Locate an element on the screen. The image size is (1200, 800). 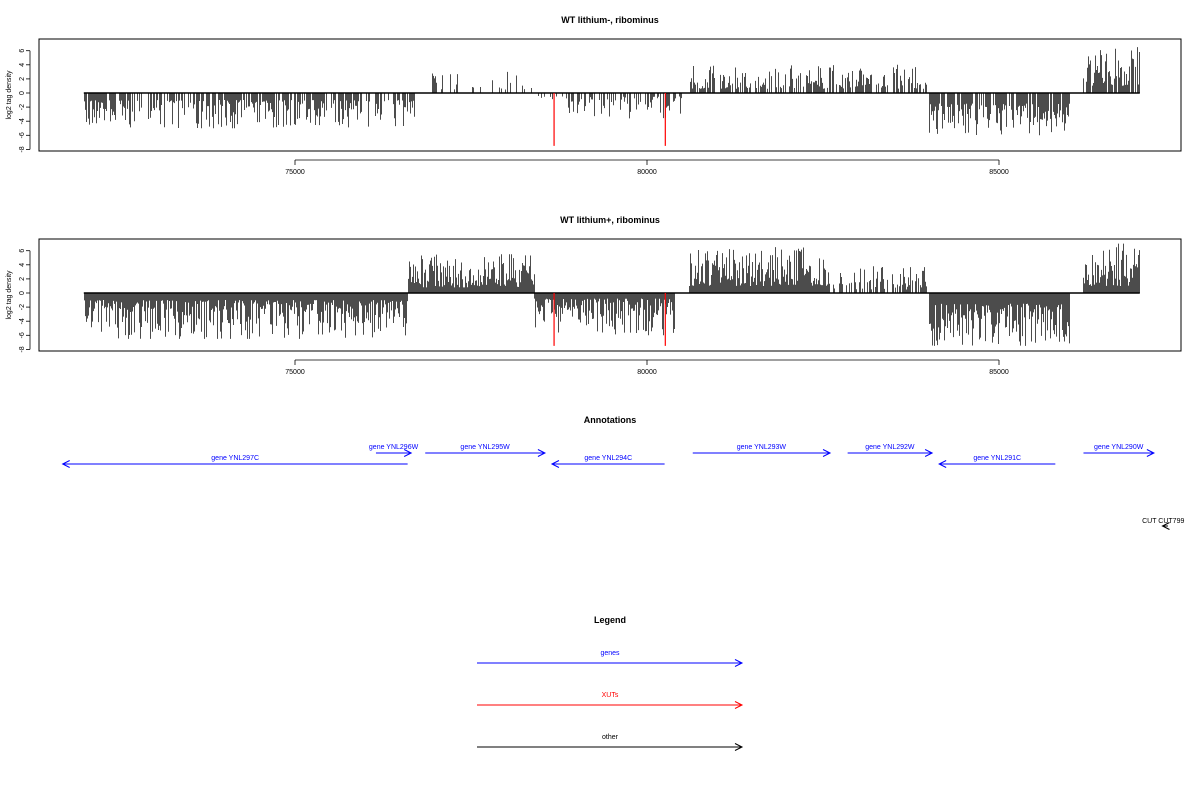
gene-label: gene YNL291C is located at coordinates (997, 458).